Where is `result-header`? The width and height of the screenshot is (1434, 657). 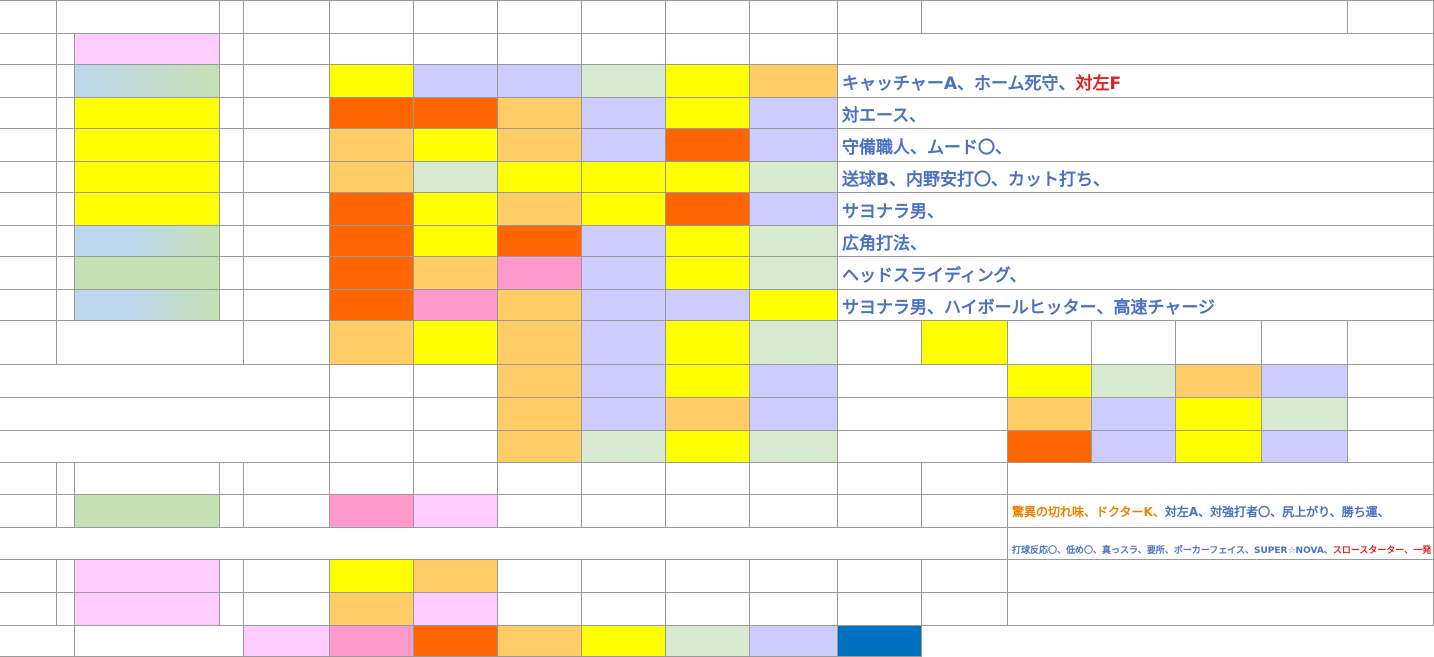
result-header is located at coordinates (1391, 17).